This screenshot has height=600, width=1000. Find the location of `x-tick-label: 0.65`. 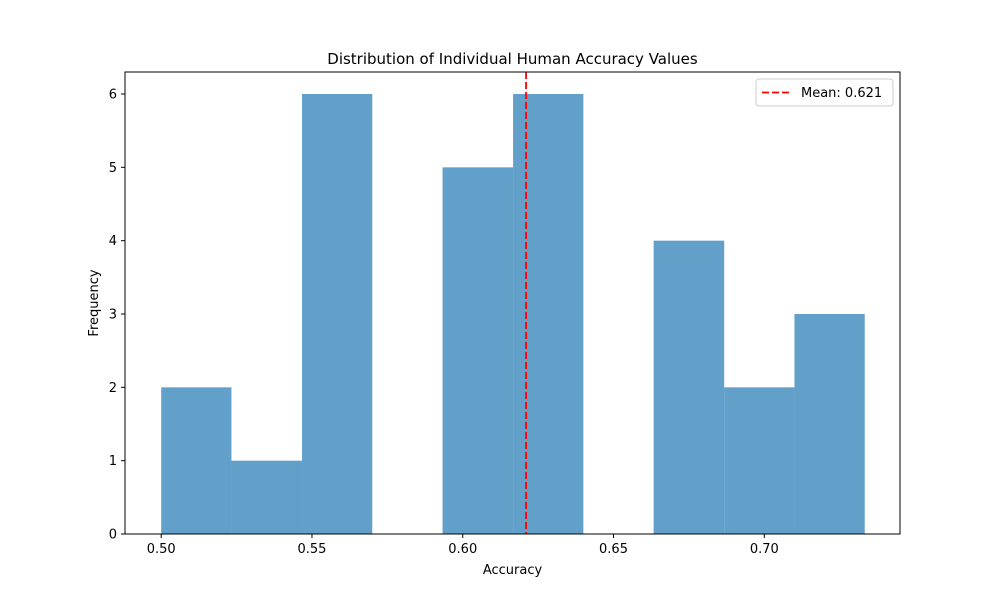

x-tick-label: 0.65 is located at coordinates (613, 549).